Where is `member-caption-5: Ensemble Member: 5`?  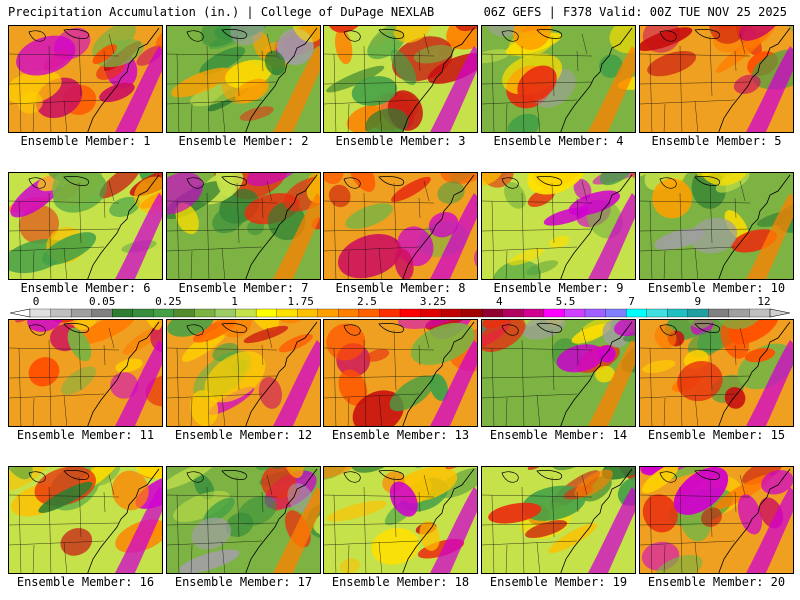 member-caption-5: Ensemble Member: 5 is located at coordinates (716, 141).